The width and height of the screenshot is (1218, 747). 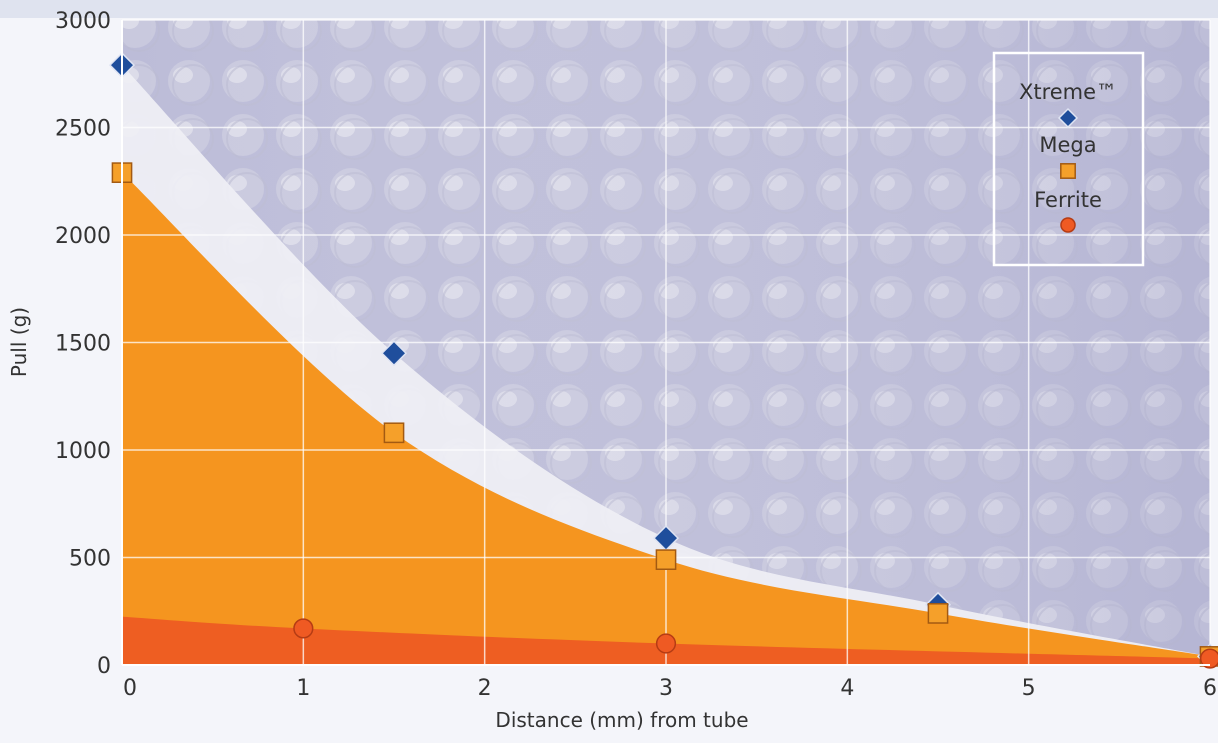 What do you see at coordinates (1029, 688) in the screenshot?
I see `x-tick-label-5: 5` at bounding box center [1029, 688].